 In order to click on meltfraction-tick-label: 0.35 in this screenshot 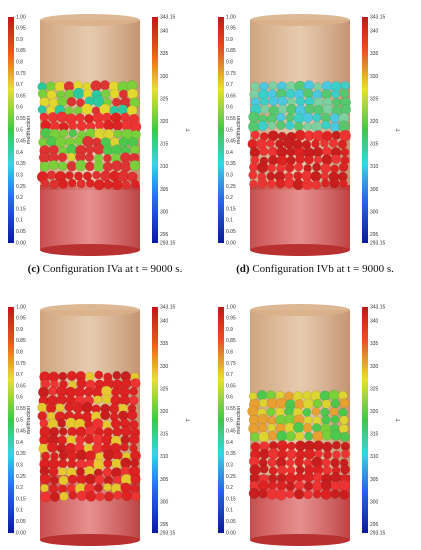, I will do `click(231, 164)`.